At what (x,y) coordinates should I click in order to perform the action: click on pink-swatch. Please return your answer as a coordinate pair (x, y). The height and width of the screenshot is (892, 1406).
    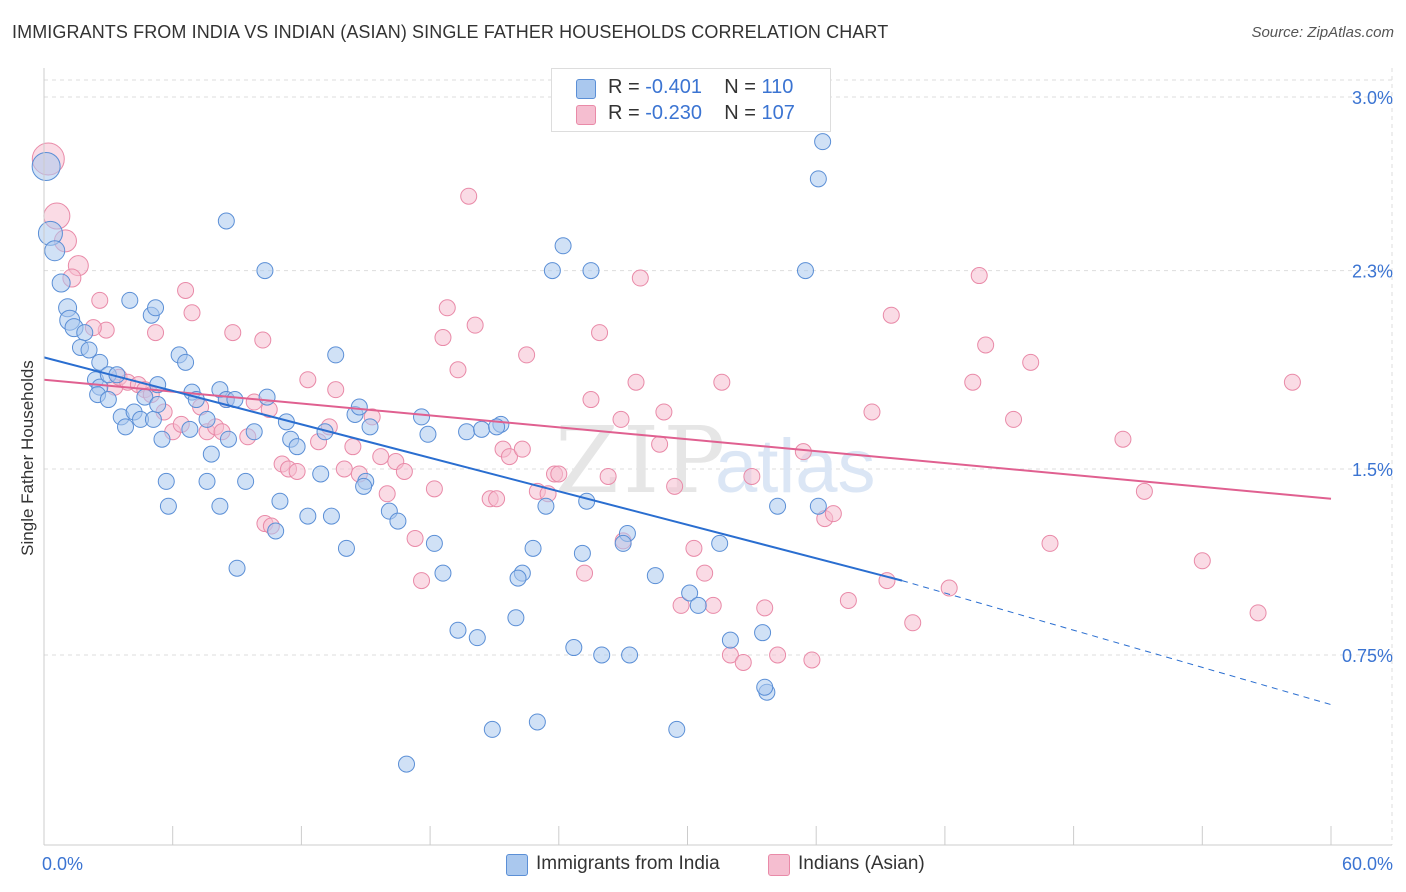
    Looking at the image, I should click on (586, 115).